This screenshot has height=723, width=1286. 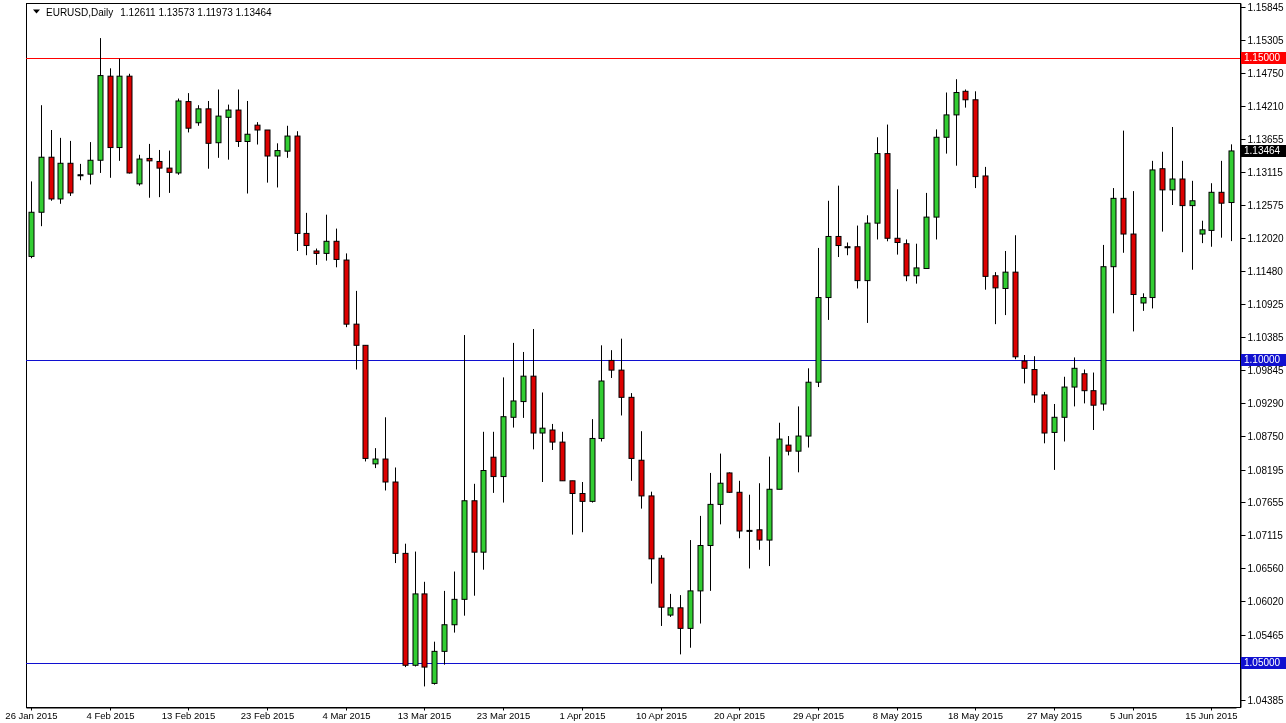 I want to click on y-tick-label: 1.12020, so click(x=1266, y=238).